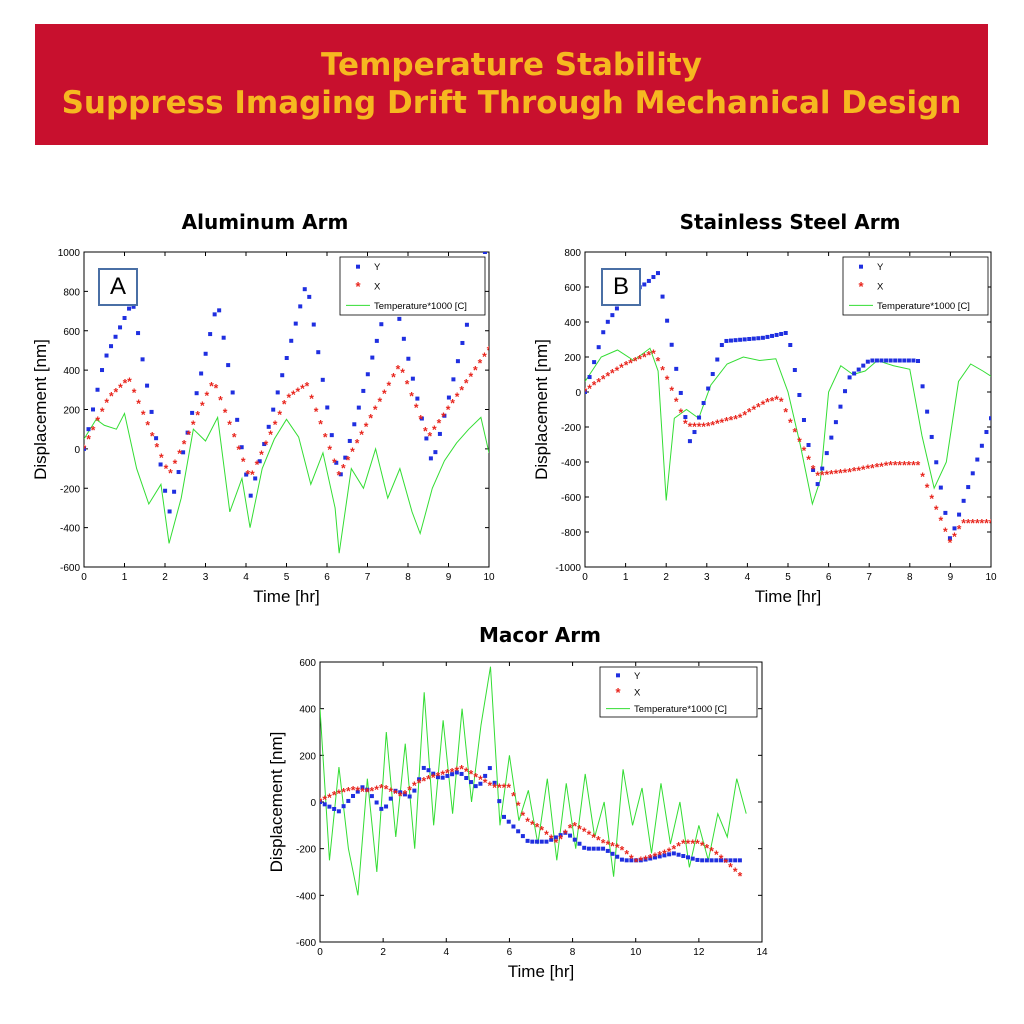 The image size is (1024, 1024). What do you see at coordinates (680, 709) in the screenshot?
I see `legend-label: Temperature*1000 [C]` at bounding box center [680, 709].